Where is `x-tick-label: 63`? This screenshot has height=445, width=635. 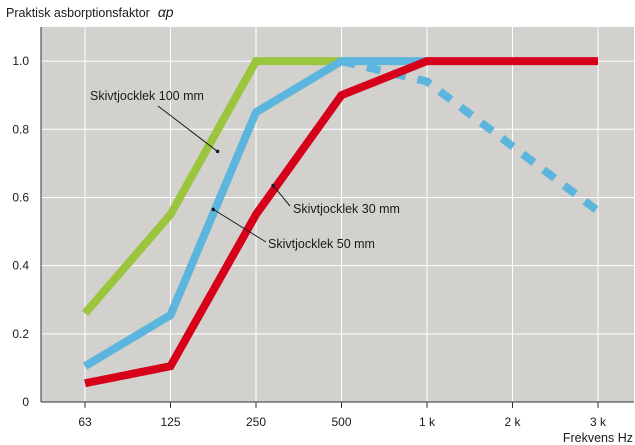
x-tick-label: 63 is located at coordinates (85, 422).